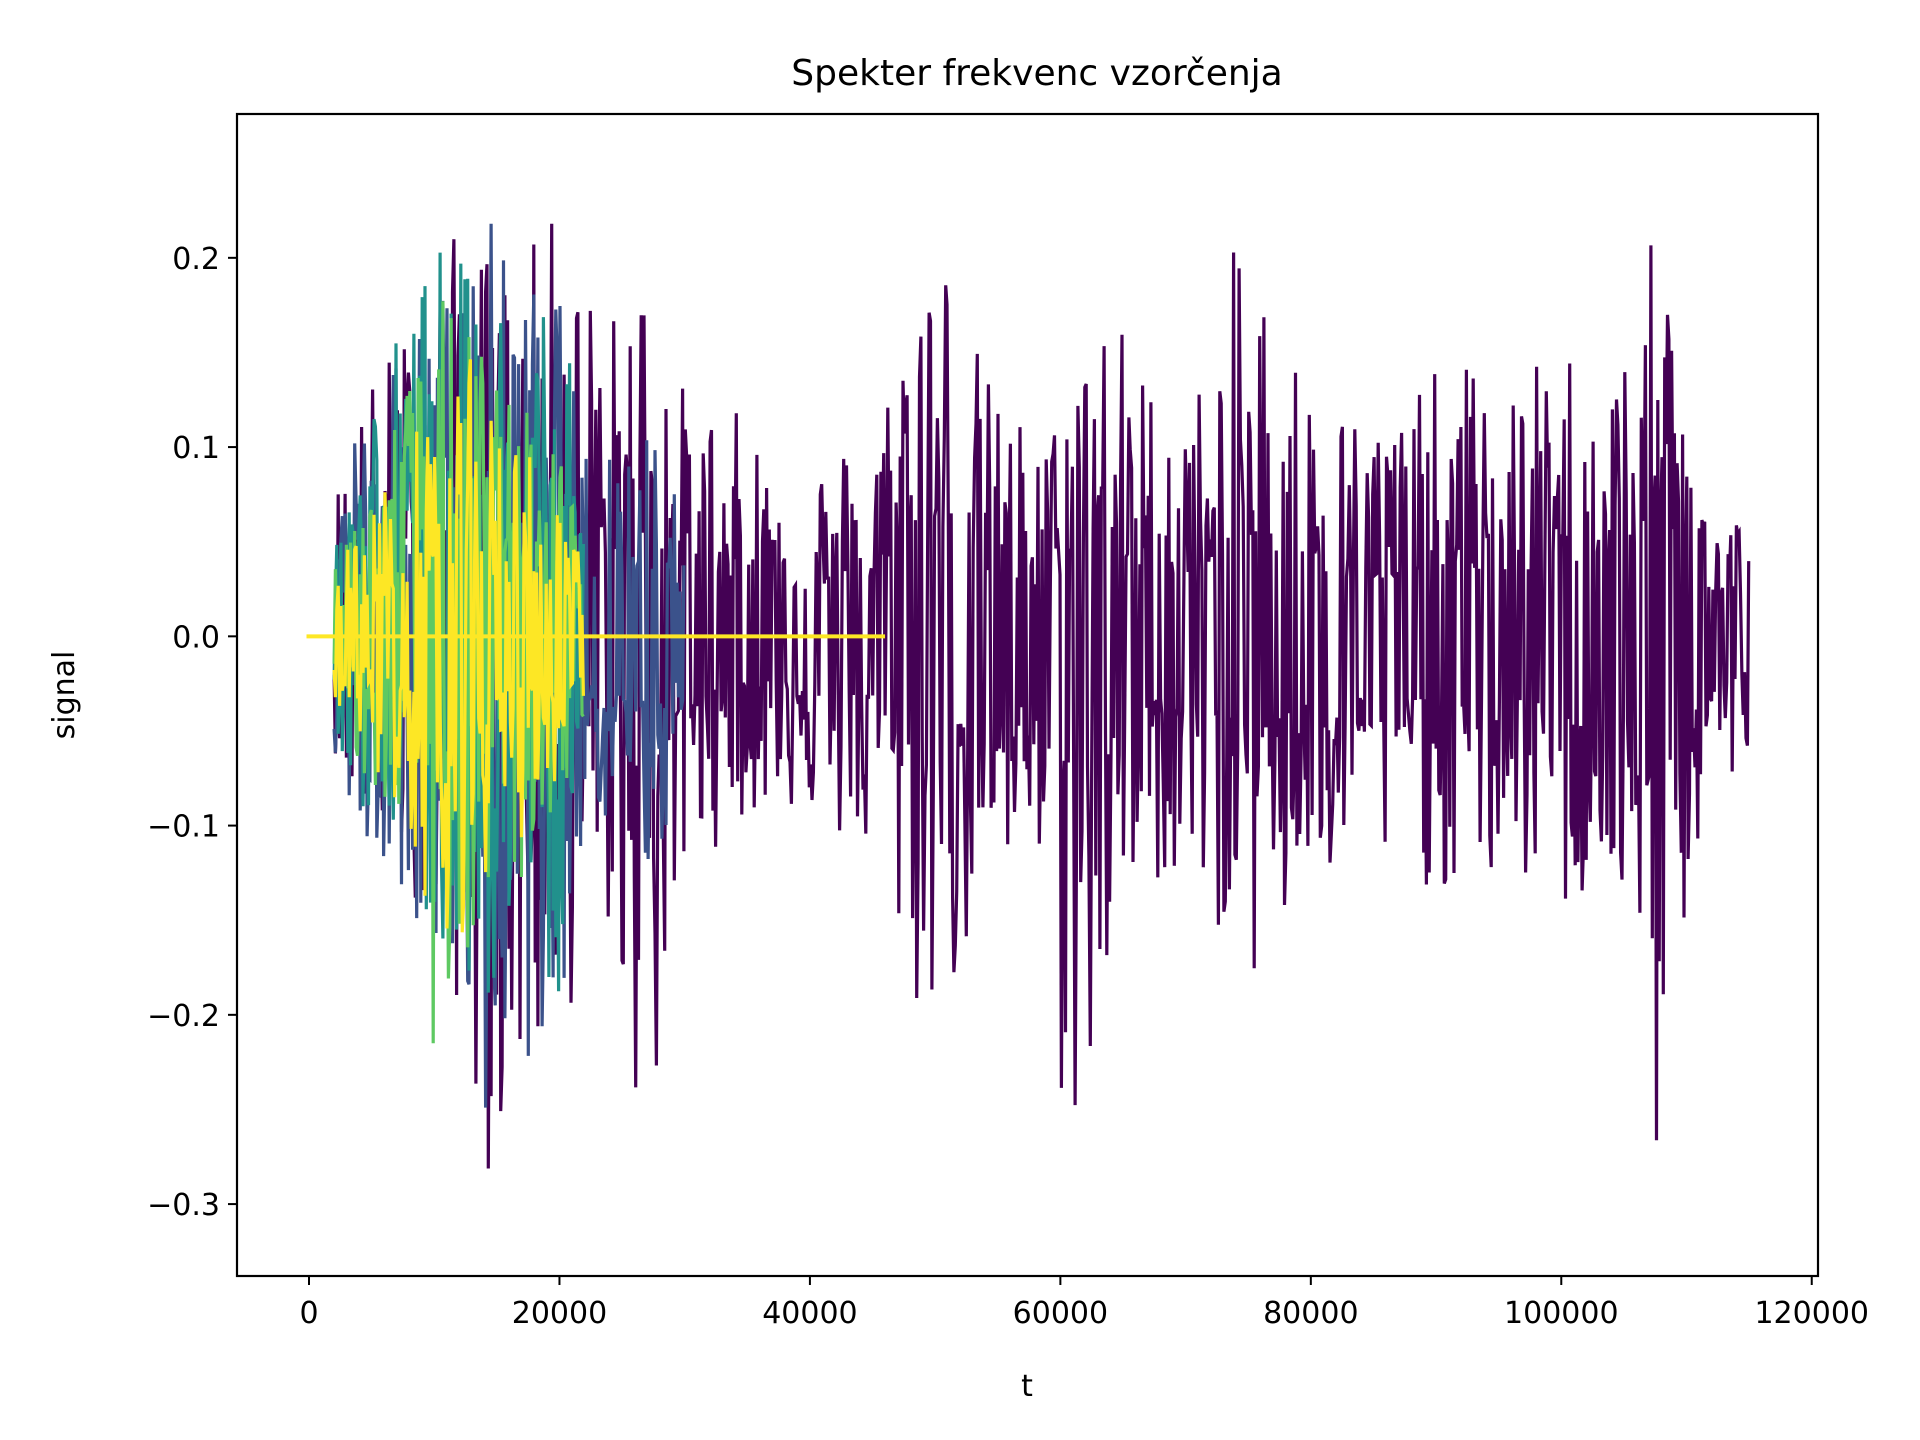 The width and height of the screenshot is (1920, 1440). Describe the element at coordinates (196, 637) in the screenshot. I see `y-tick-label: 0.0` at that location.